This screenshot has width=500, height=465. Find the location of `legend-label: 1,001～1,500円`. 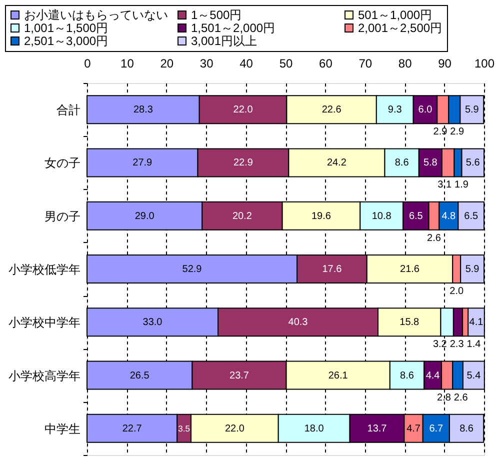

legend-label: 1,001～1,500円 is located at coordinates (66, 28).